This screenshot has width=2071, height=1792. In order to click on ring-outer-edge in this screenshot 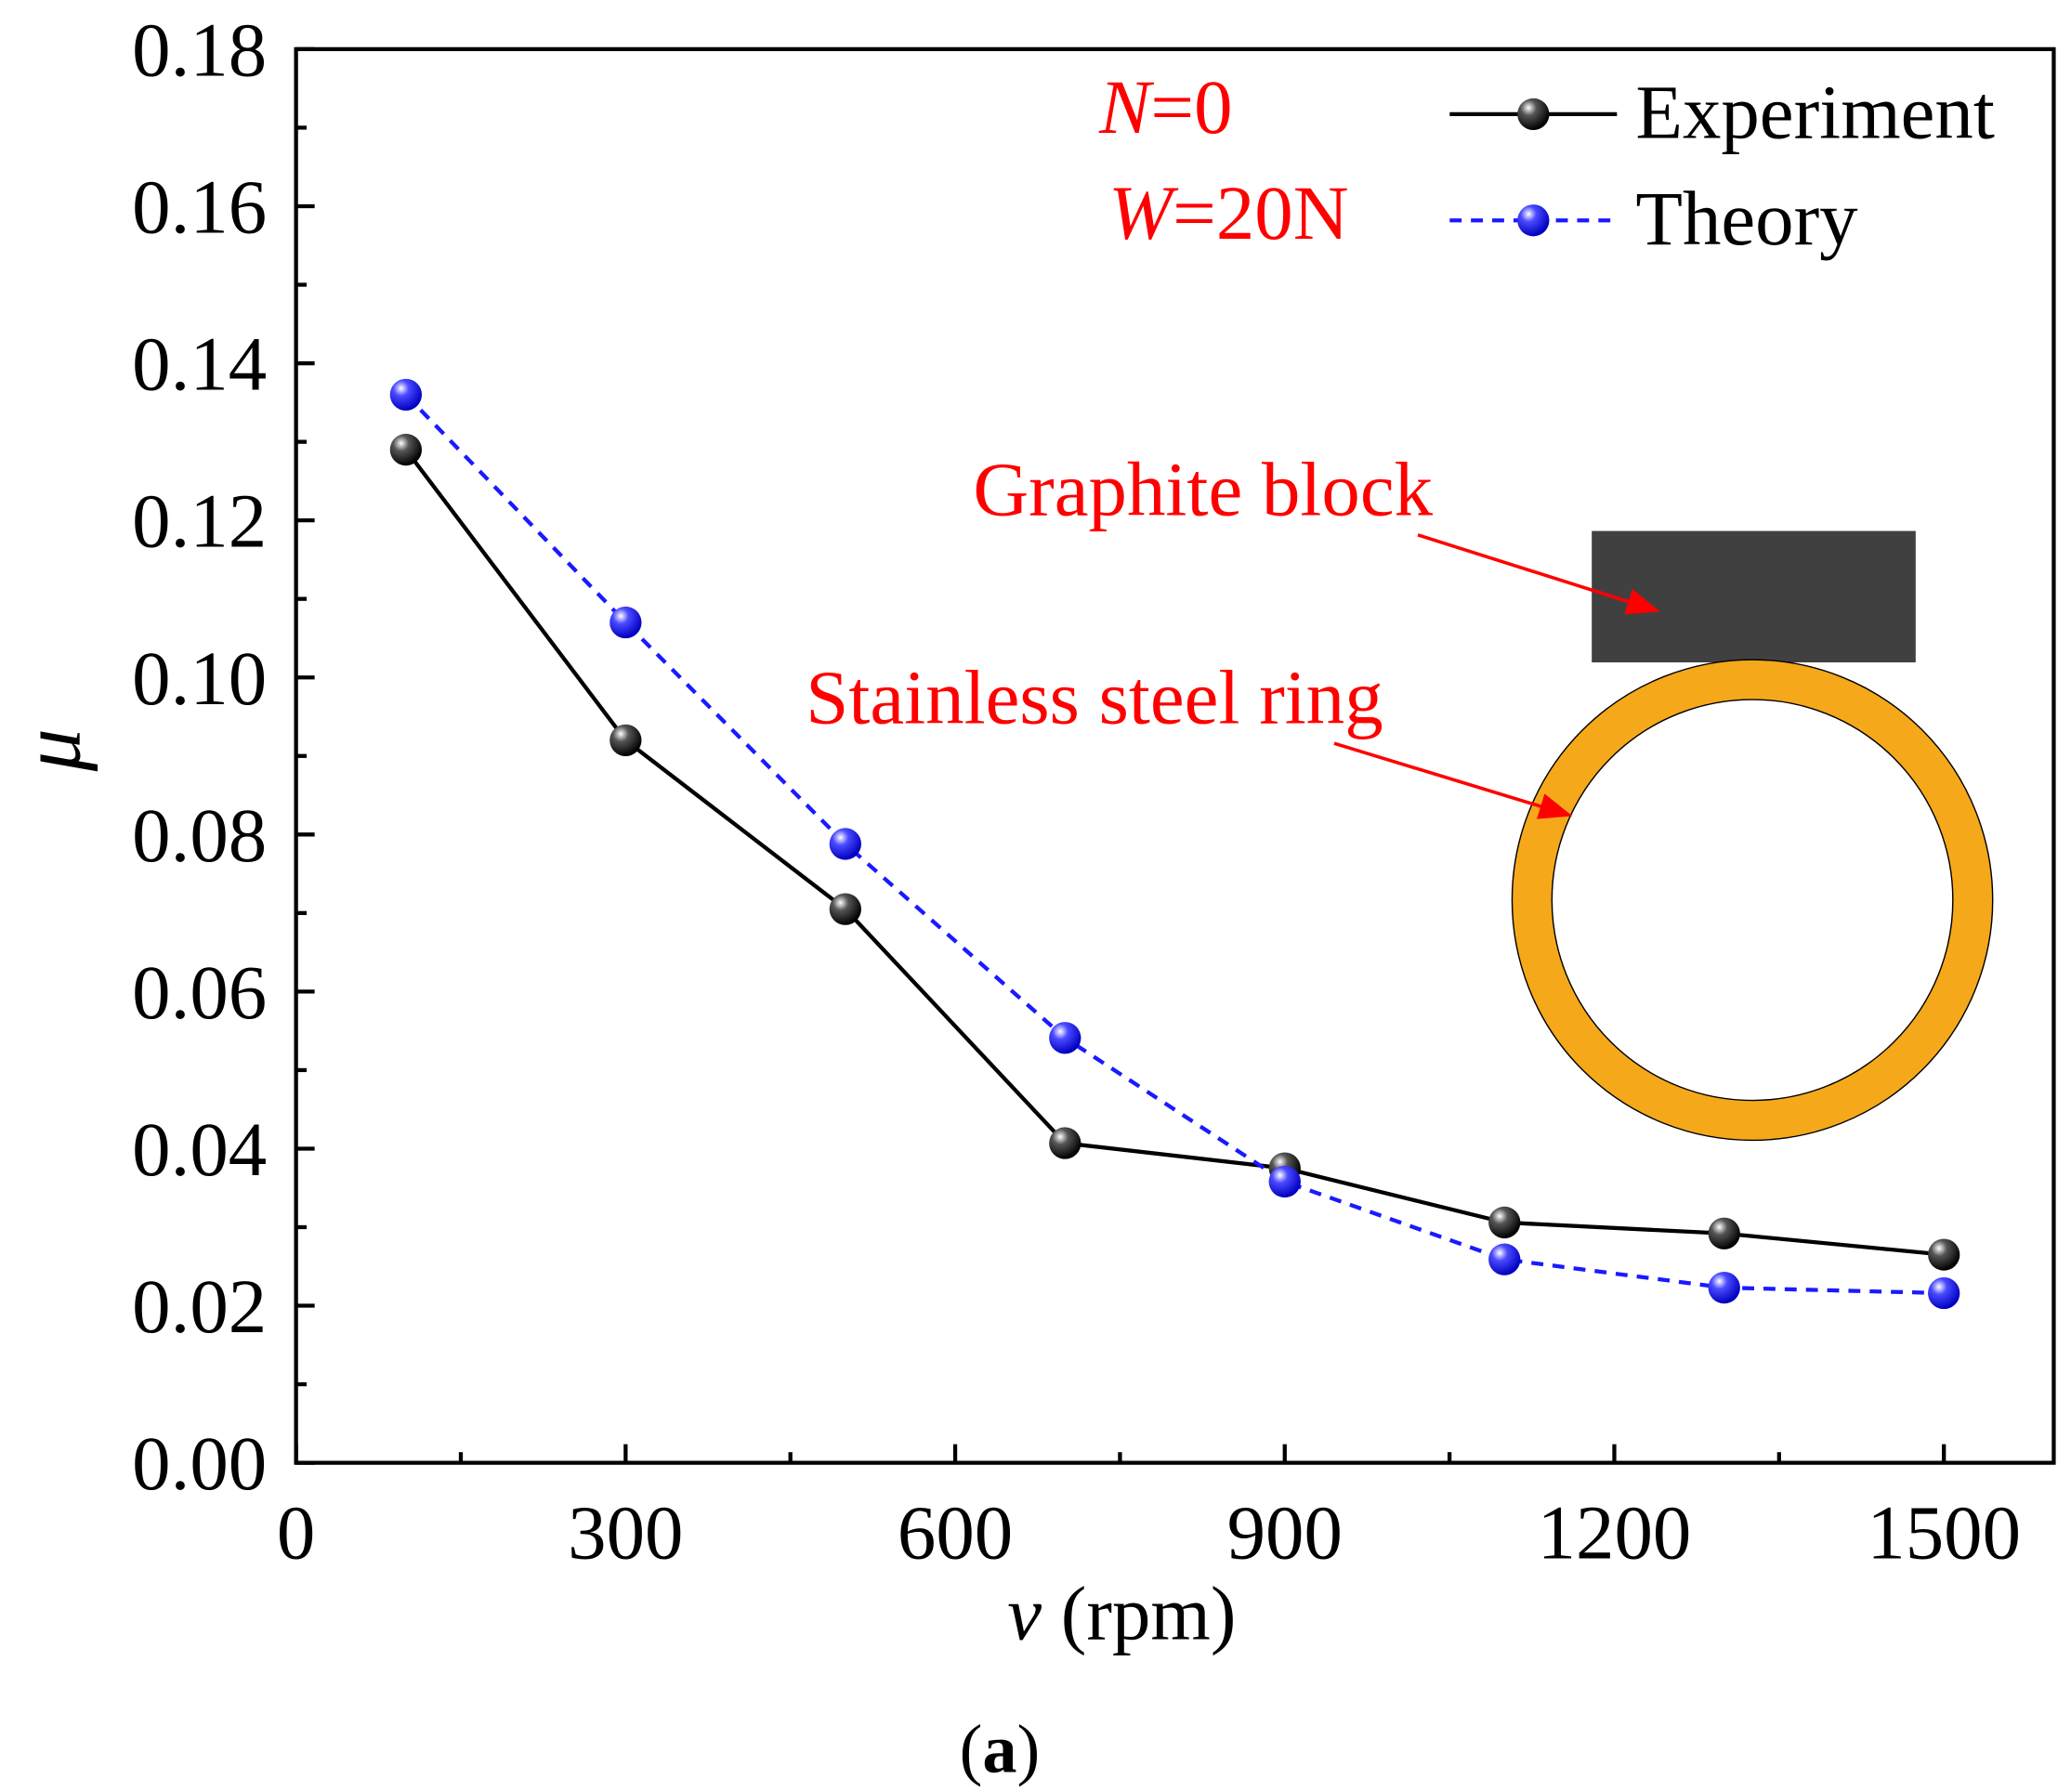, I will do `click(1752, 900)`.